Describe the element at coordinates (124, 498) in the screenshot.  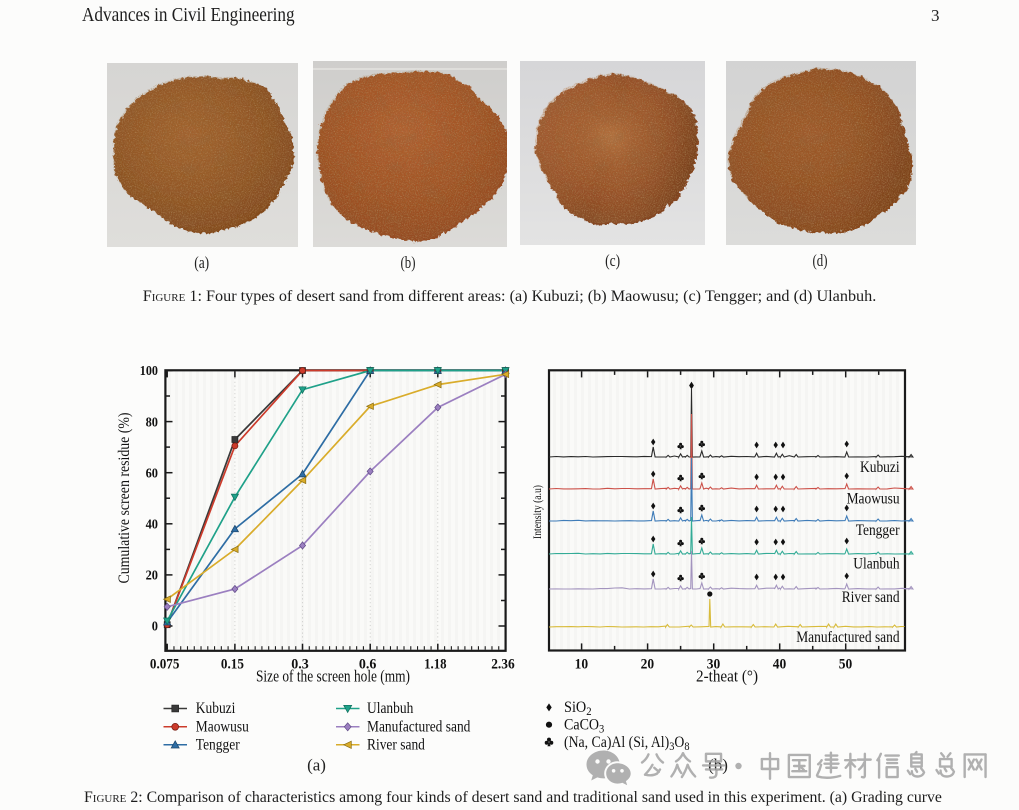
I see `svg-text: Cumulative screen residue (%)` at that location.